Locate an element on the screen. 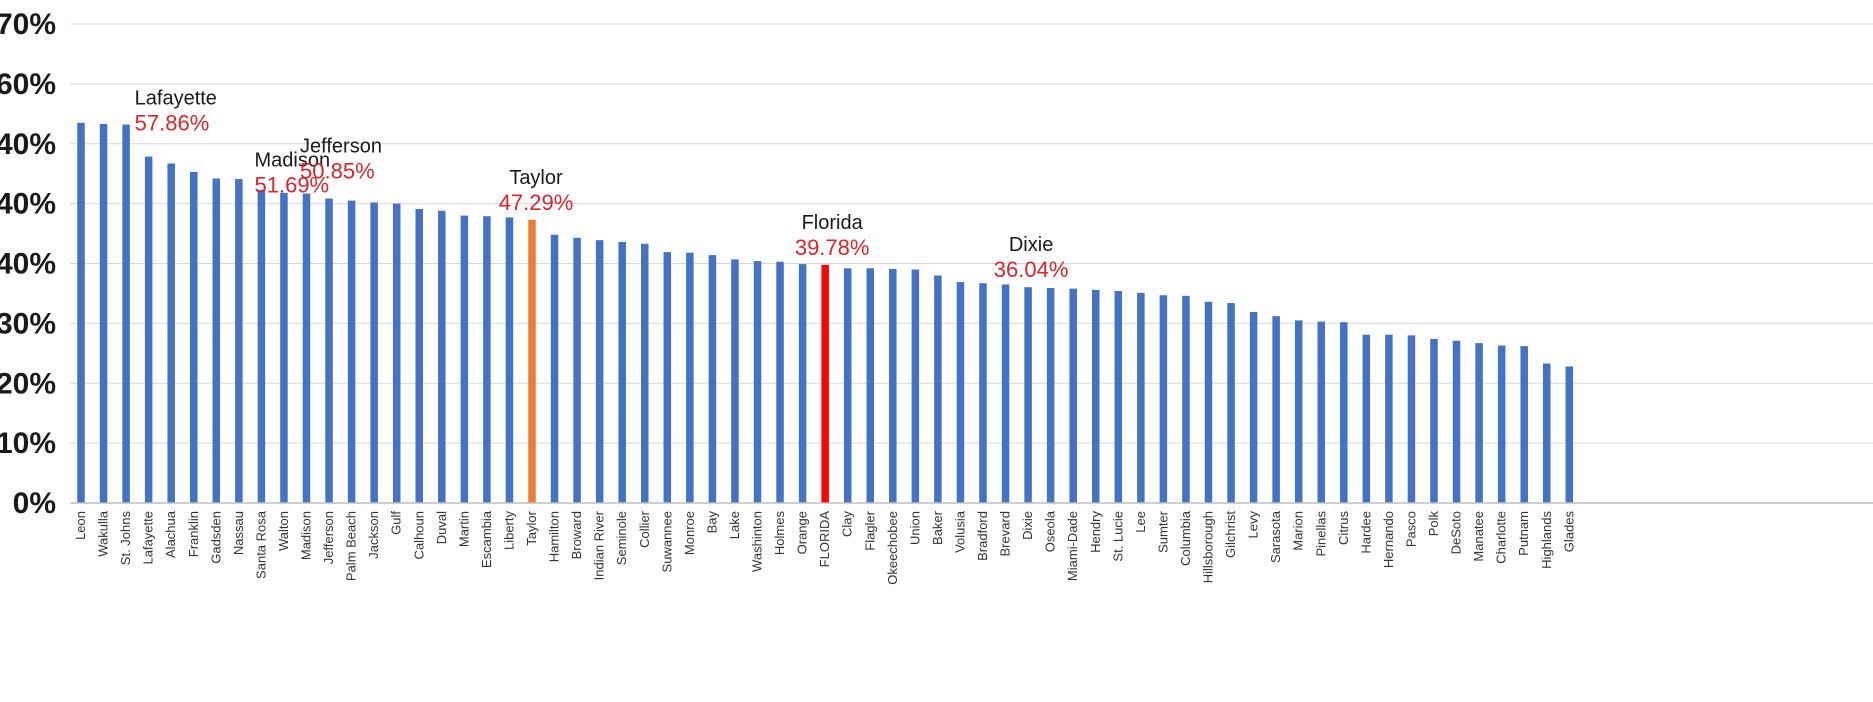 This screenshot has width=1873, height=702. x-tick-label: Santa Rosa is located at coordinates (260, 544).